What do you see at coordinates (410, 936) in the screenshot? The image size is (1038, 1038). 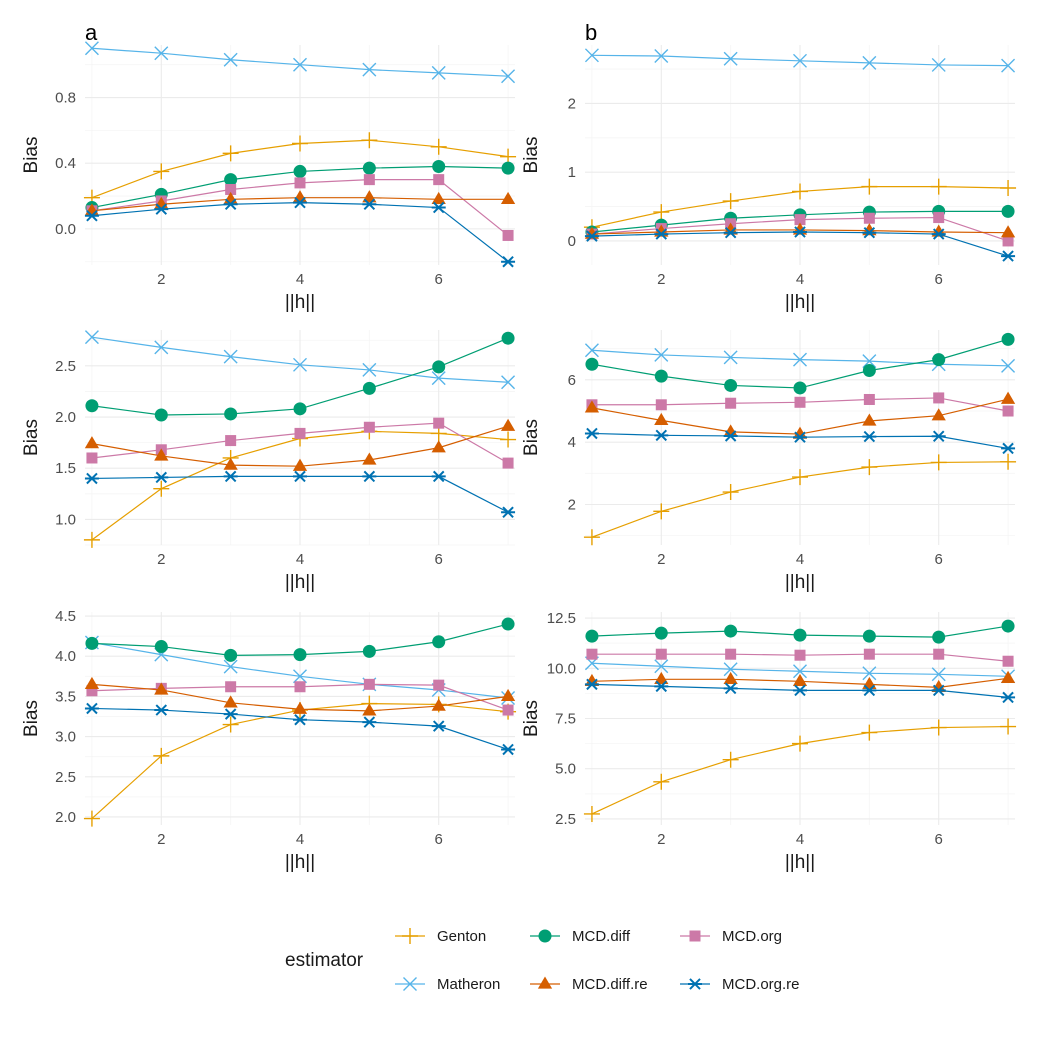 I see `legend-key-plus-icon` at bounding box center [410, 936].